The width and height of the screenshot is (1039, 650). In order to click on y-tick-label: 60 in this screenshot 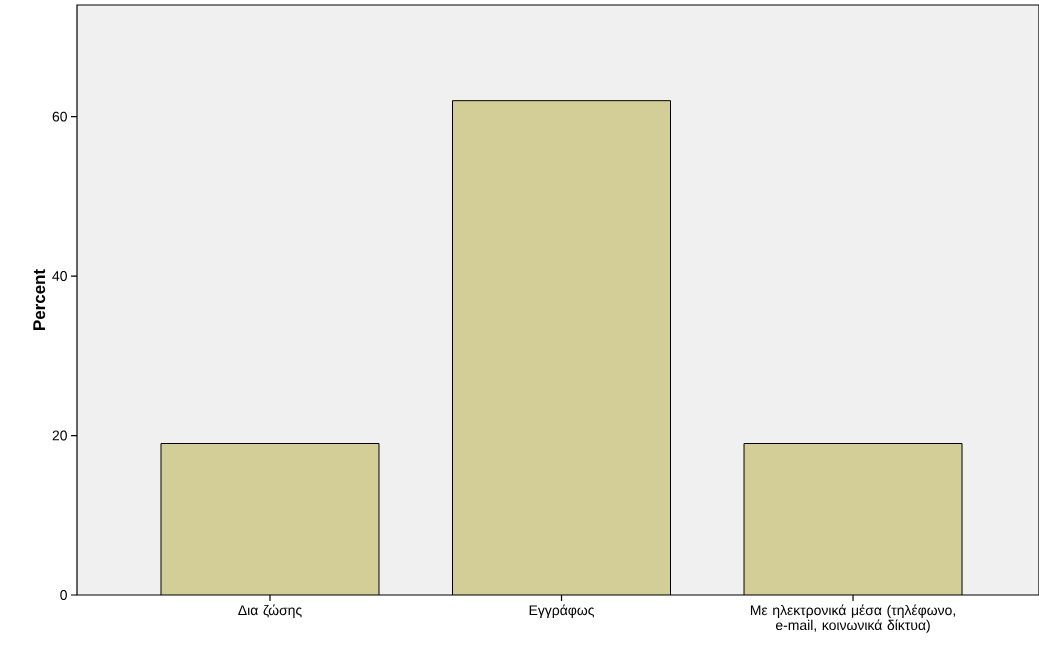, I will do `click(59, 116)`.